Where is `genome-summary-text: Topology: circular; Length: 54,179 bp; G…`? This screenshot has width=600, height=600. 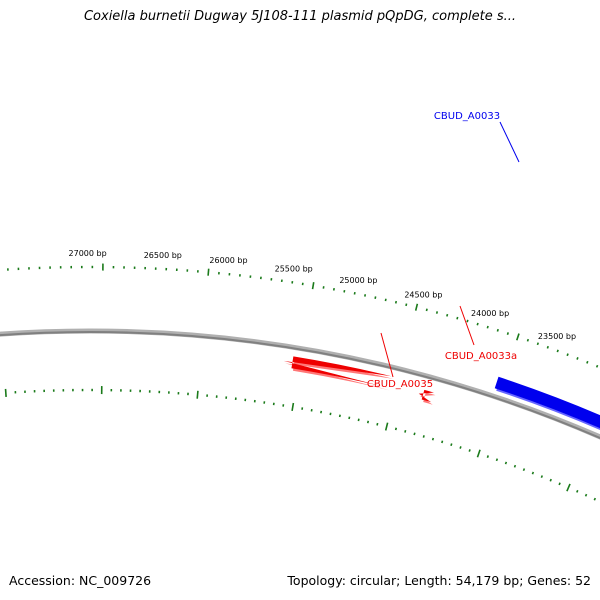
genome-summary-text: Topology: circular; Length: 54,179 bp; G… is located at coordinates (439, 580).